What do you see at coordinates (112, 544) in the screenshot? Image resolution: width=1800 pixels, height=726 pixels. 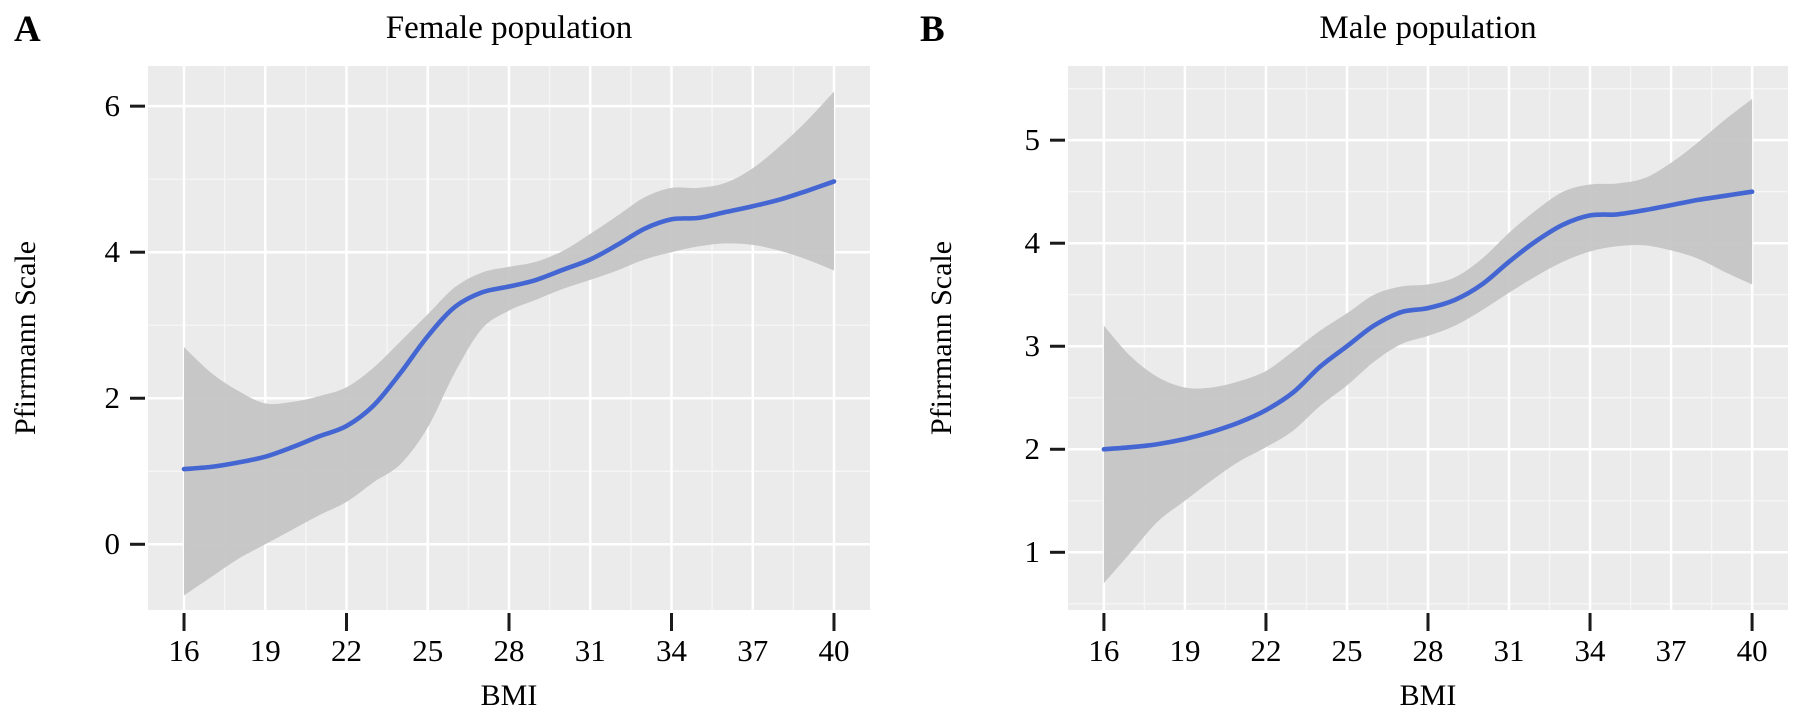 I see `y-tick-label: 0` at bounding box center [112, 544].